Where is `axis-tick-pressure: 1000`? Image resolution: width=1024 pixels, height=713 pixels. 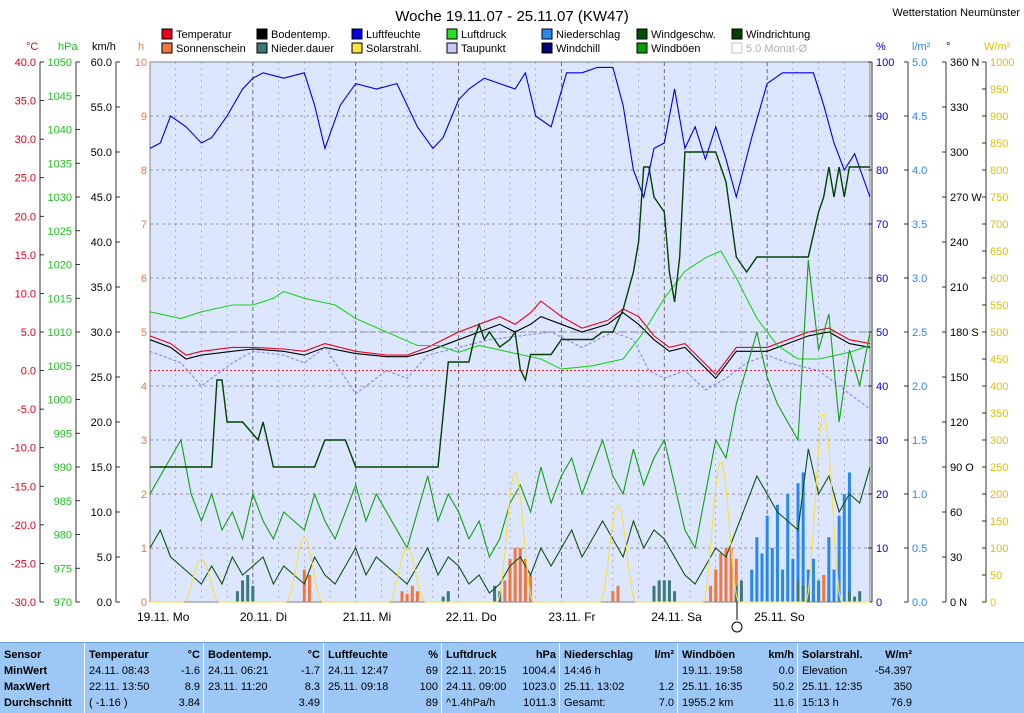 axis-tick-pressure: 1000 is located at coordinates (60, 401).